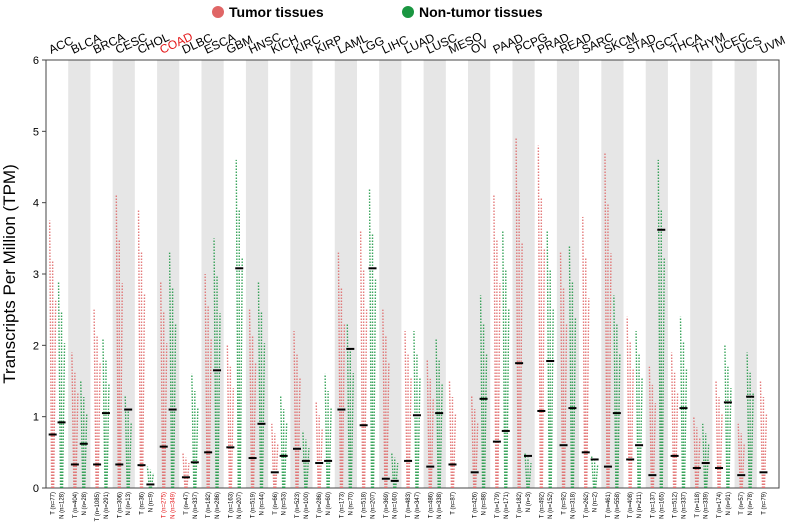 This screenshot has width=791, height=526. What do you see at coordinates (676, 505) in the screenshot?
I see `group-label: T (n=512)` at bounding box center [676, 505].